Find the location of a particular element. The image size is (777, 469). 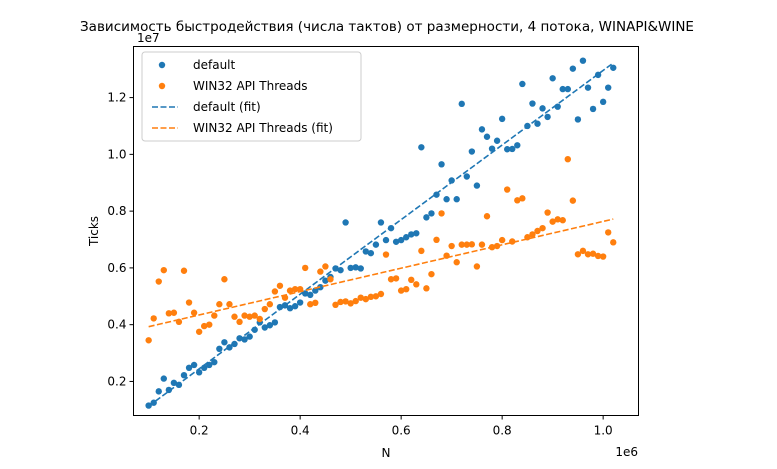

x-offset-label: 1e6 is located at coordinates (626, 452).